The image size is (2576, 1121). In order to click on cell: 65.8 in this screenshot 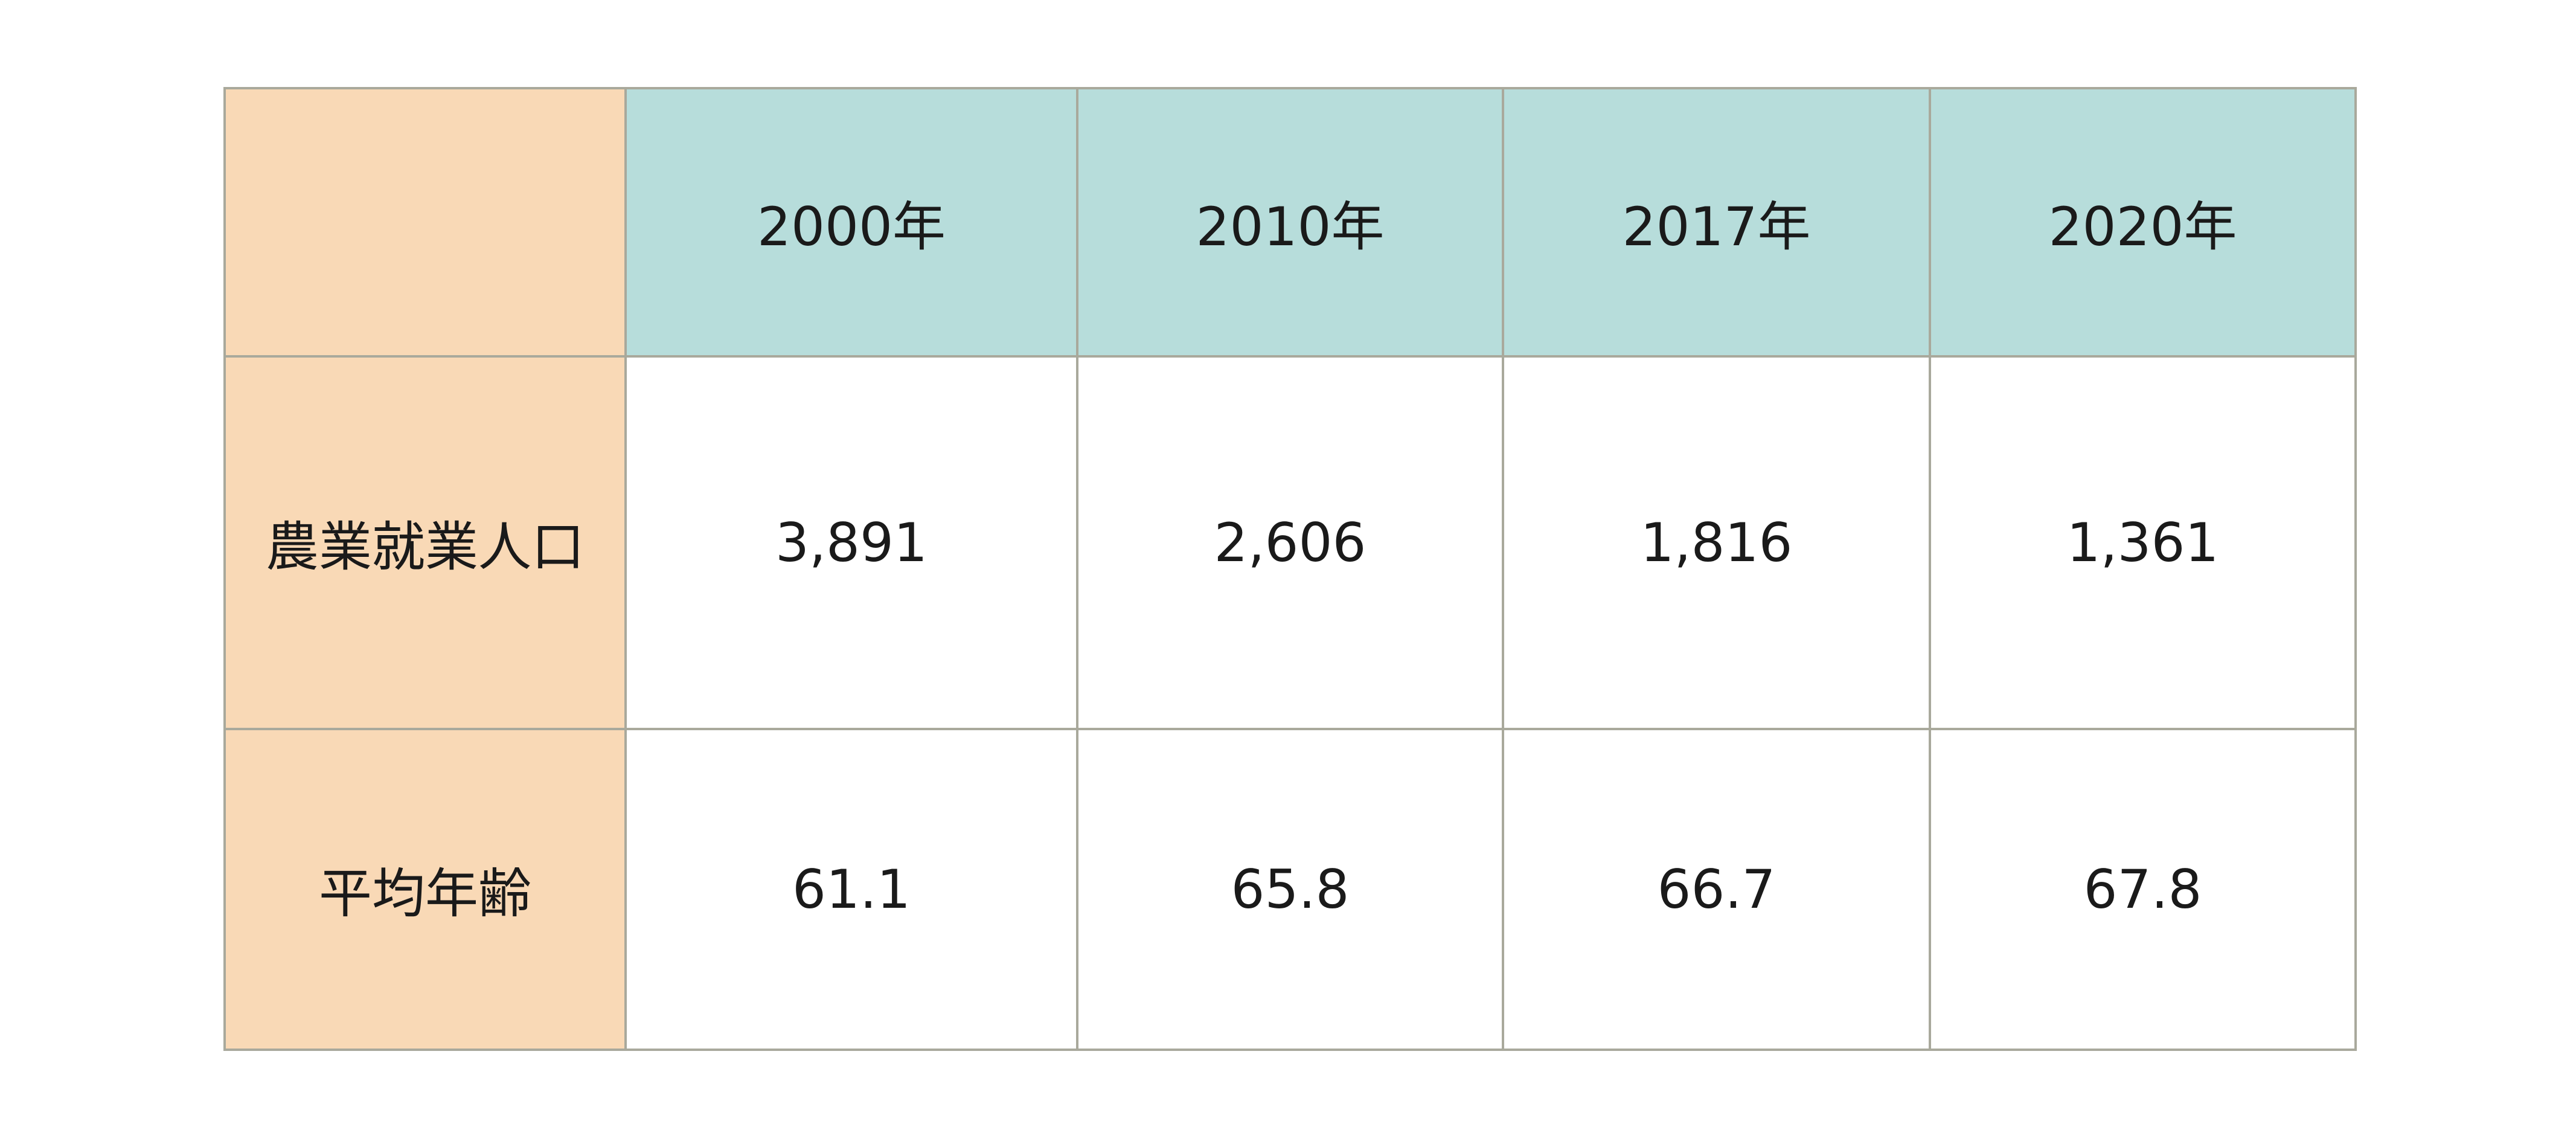, I will do `click(1290, 889)`.